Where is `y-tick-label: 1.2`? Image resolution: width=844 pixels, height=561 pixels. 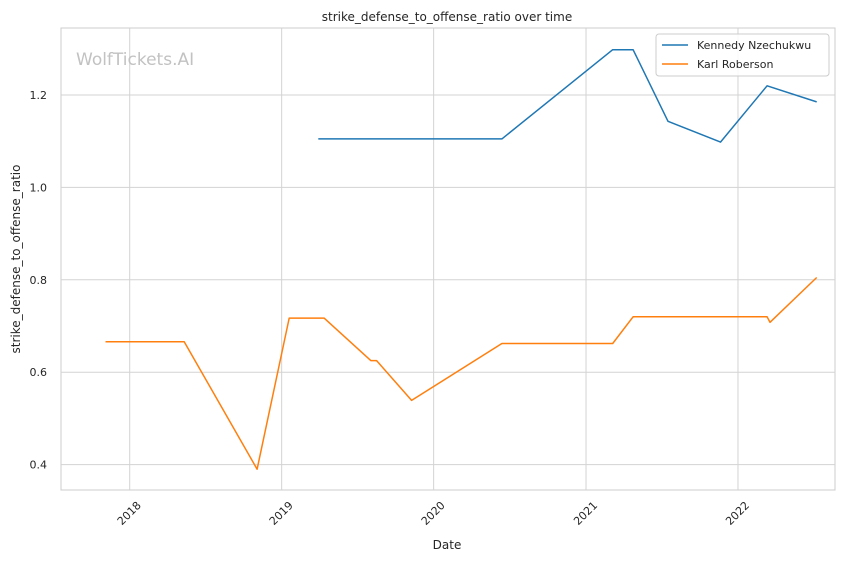 y-tick-label: 1.2 is located at coordinates (39, 95).